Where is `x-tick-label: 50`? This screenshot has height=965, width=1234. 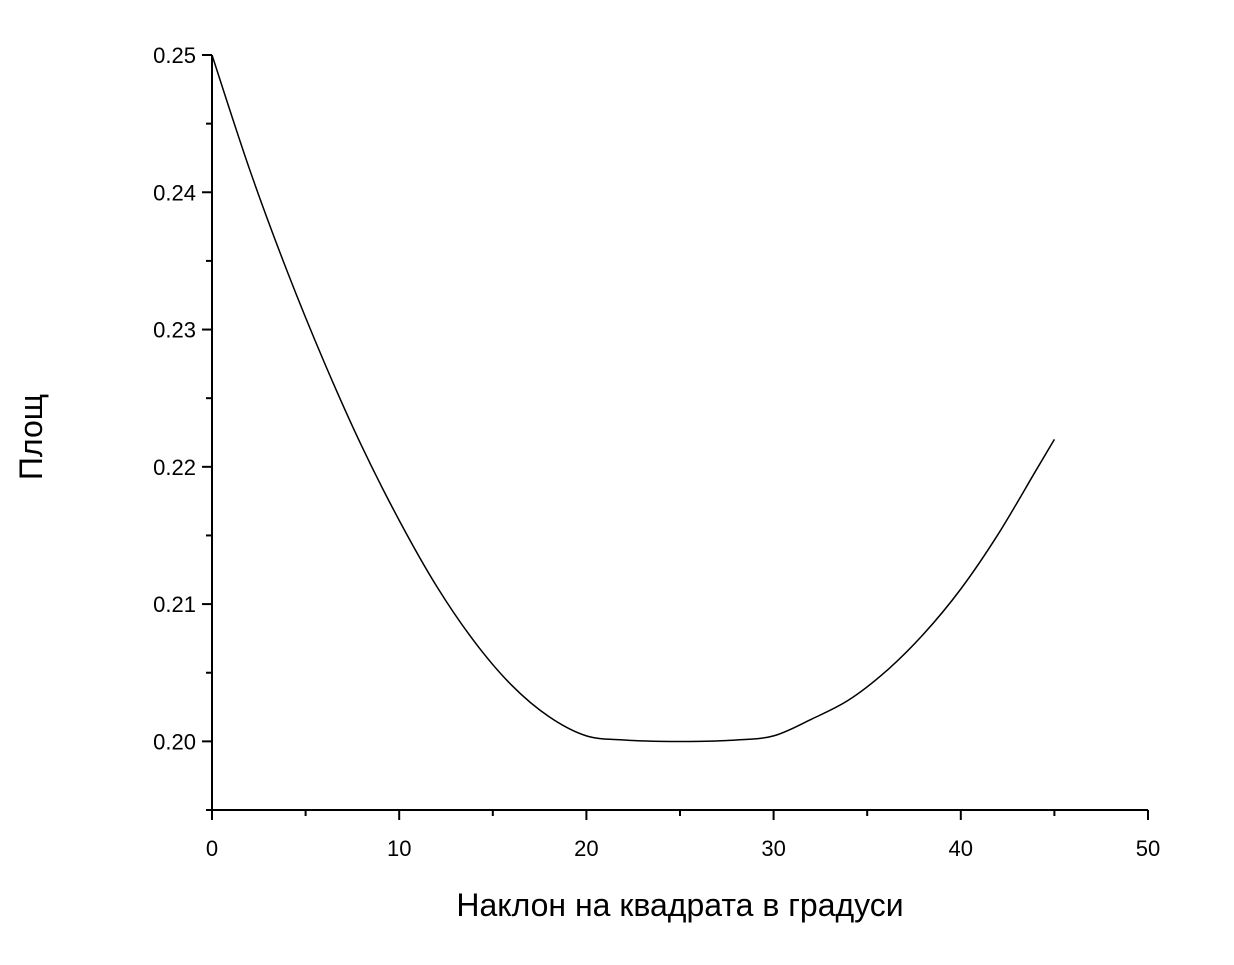 x-tick-label: 50 is located at coordinates (1148, 848).